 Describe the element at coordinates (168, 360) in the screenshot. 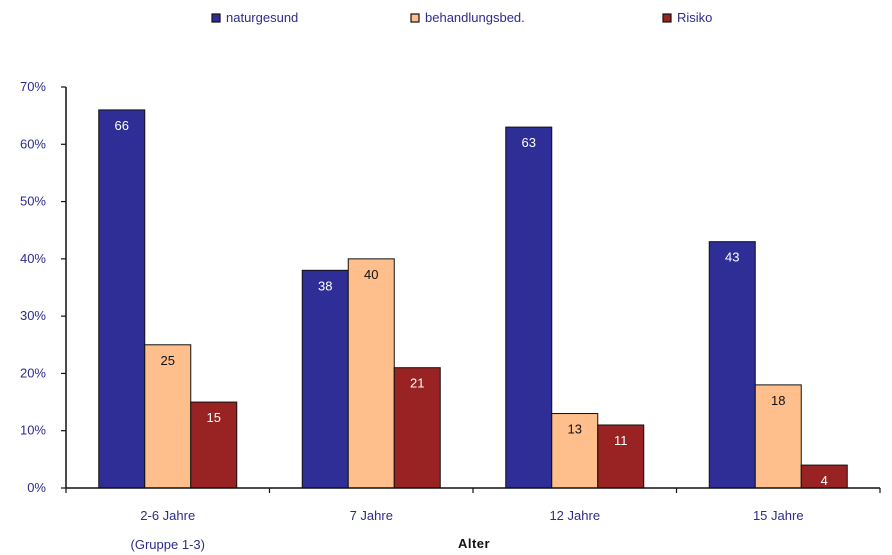

I see `data-label: 25` at that location.